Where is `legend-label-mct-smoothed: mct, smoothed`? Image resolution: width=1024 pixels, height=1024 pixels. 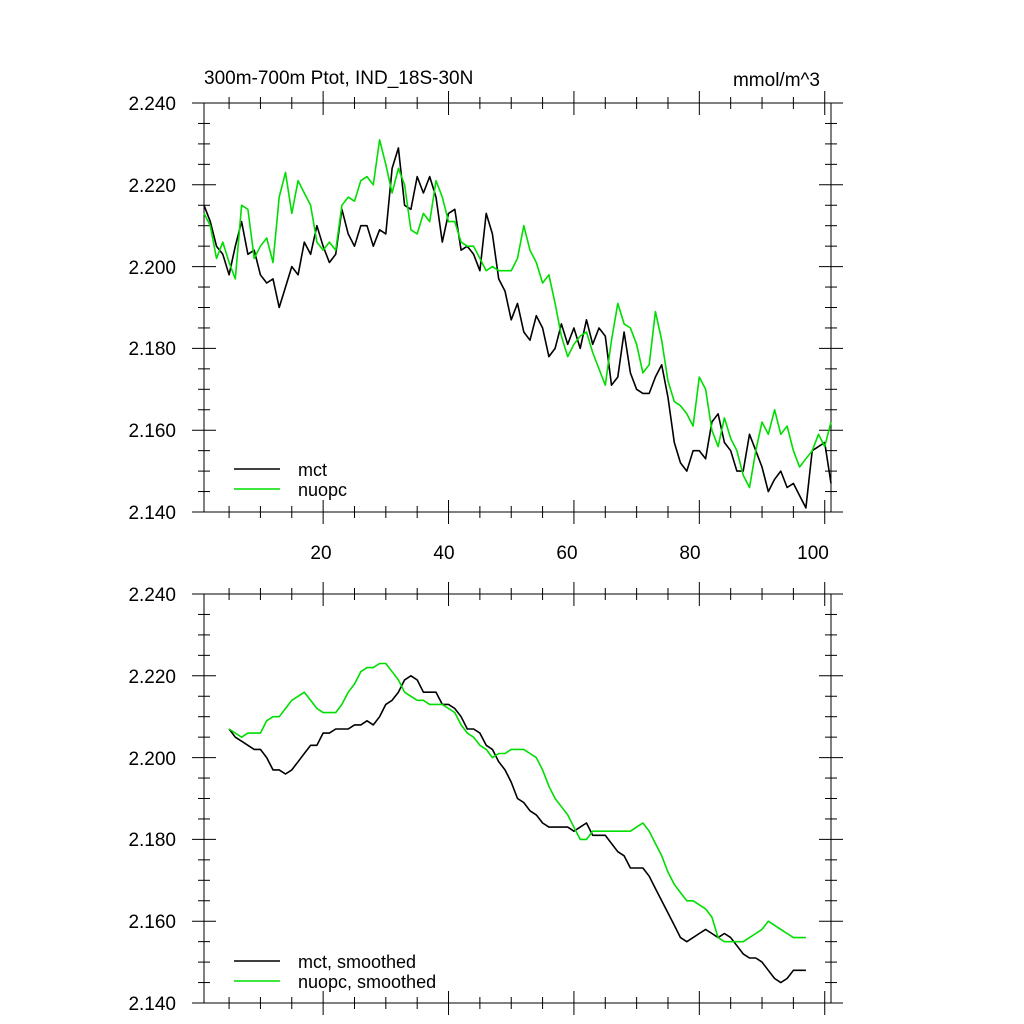
legend-label-mct-smoothed: mct, smoothed is located at coordinates (357, 962).